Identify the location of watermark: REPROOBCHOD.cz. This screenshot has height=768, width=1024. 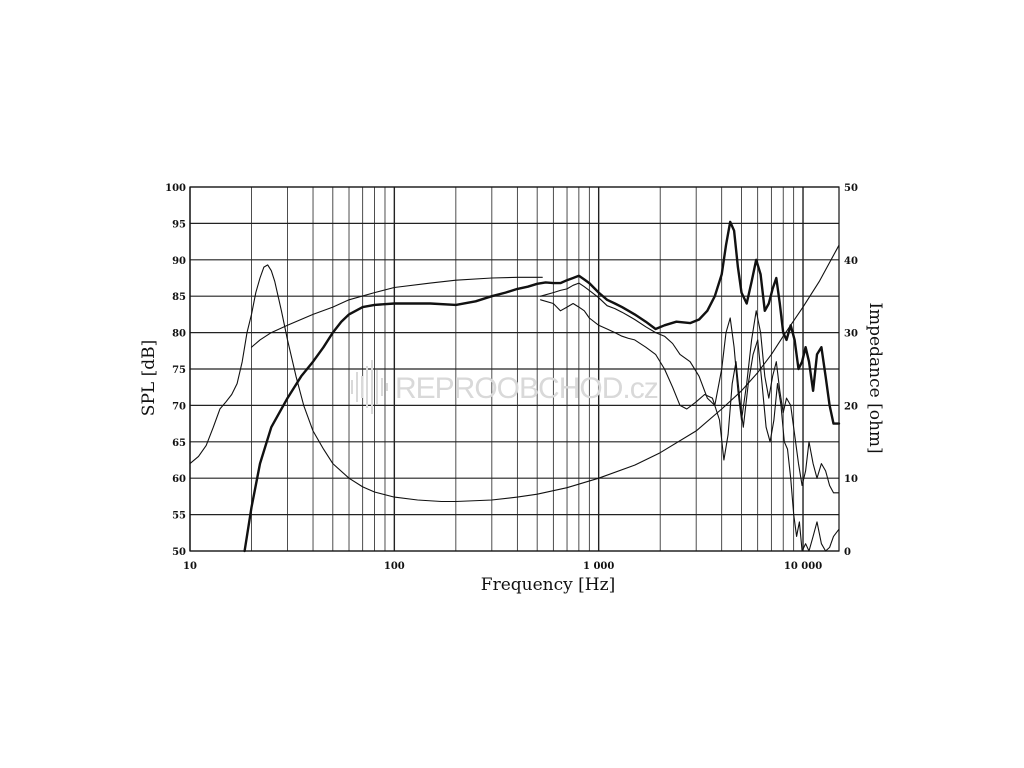
(505, 387).